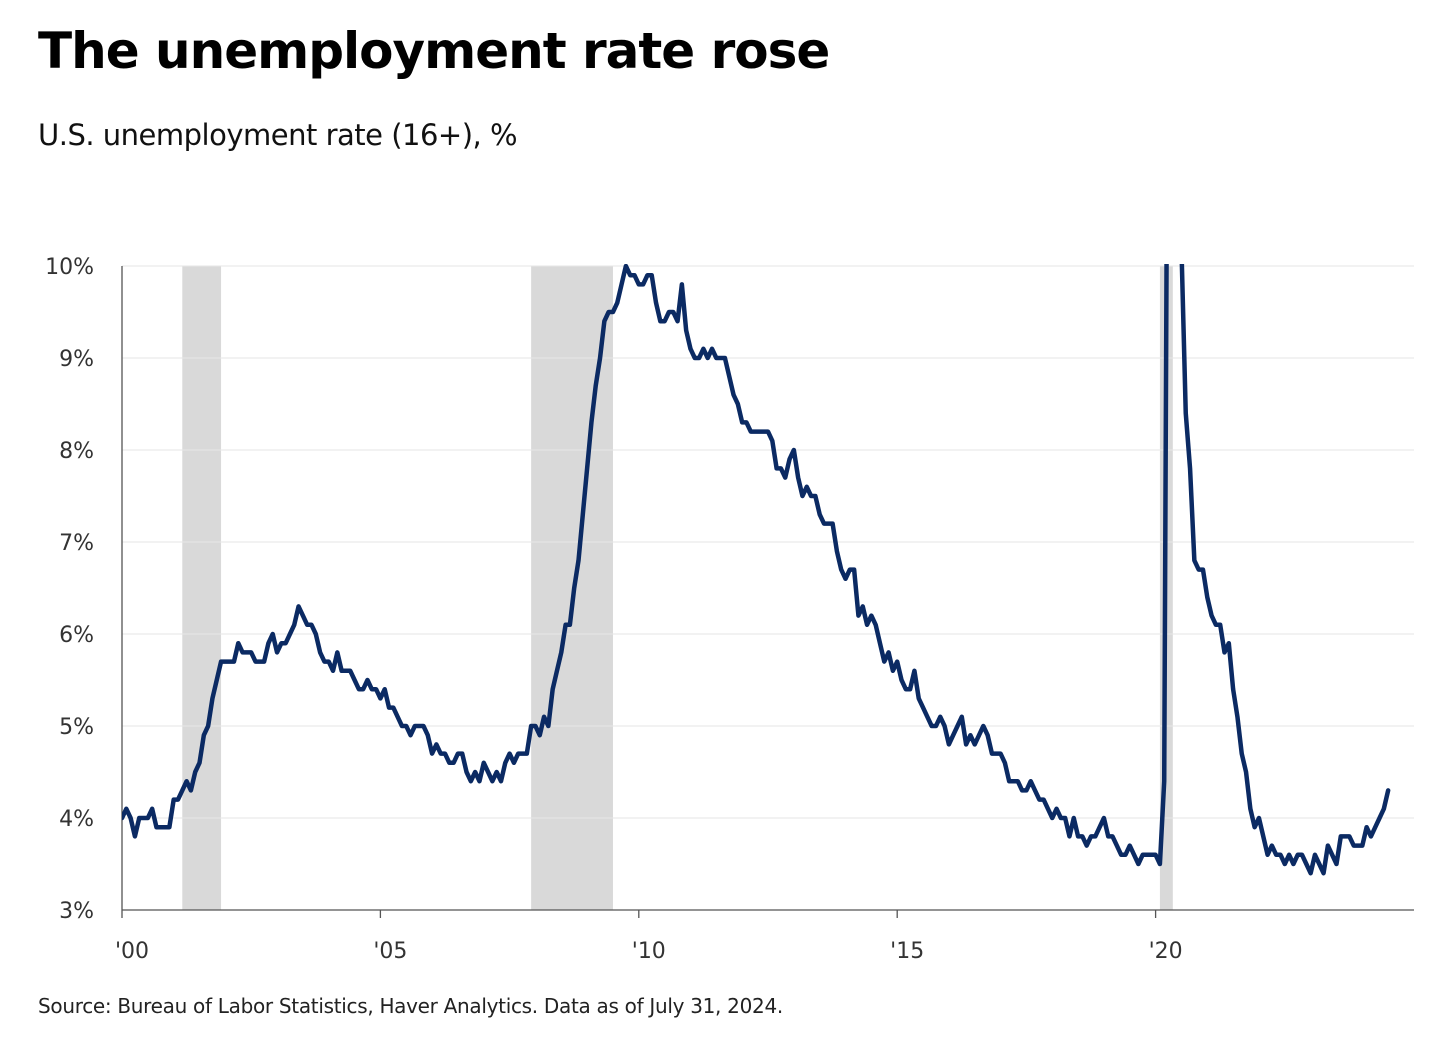 This screenshot has height=1039, width=1440. What do you see at coordinates (69, 589) in the screenshot?
I see `y-axis-ticks: 3% 4% 5% 6% 7% 8% 9% 10%` at bounding box center [69, 589].